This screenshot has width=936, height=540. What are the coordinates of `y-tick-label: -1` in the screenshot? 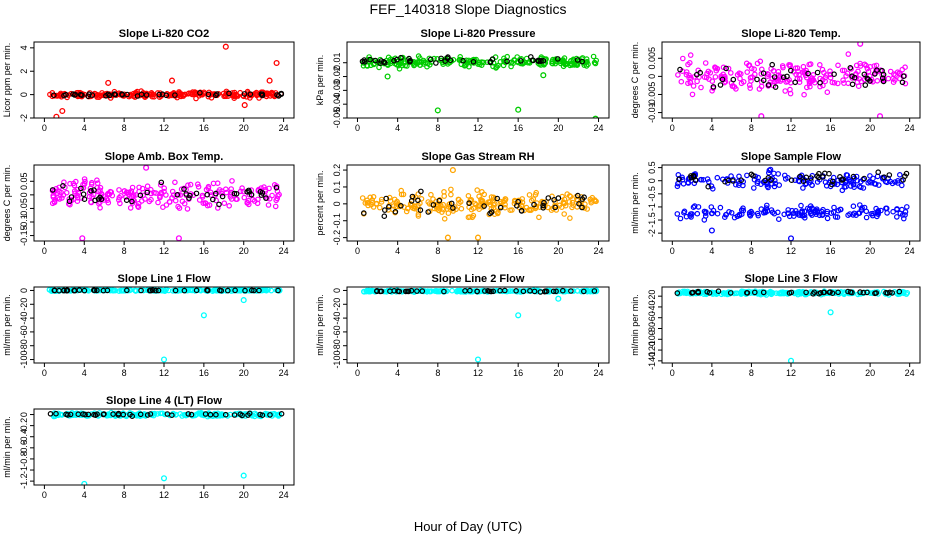 It's located at (652, 207).